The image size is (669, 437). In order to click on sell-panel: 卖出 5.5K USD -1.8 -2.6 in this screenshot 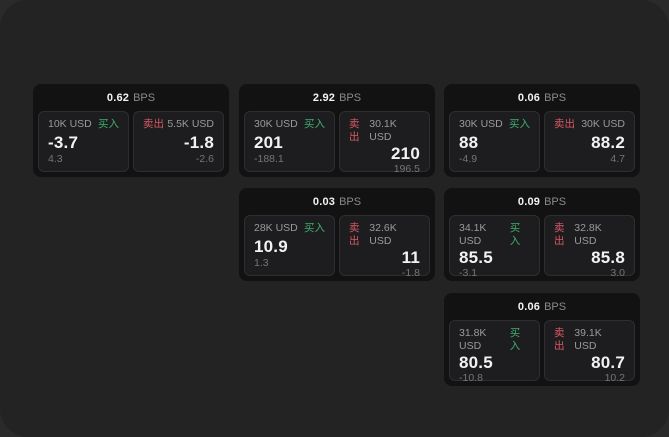, I will do `click(178, 141)`.